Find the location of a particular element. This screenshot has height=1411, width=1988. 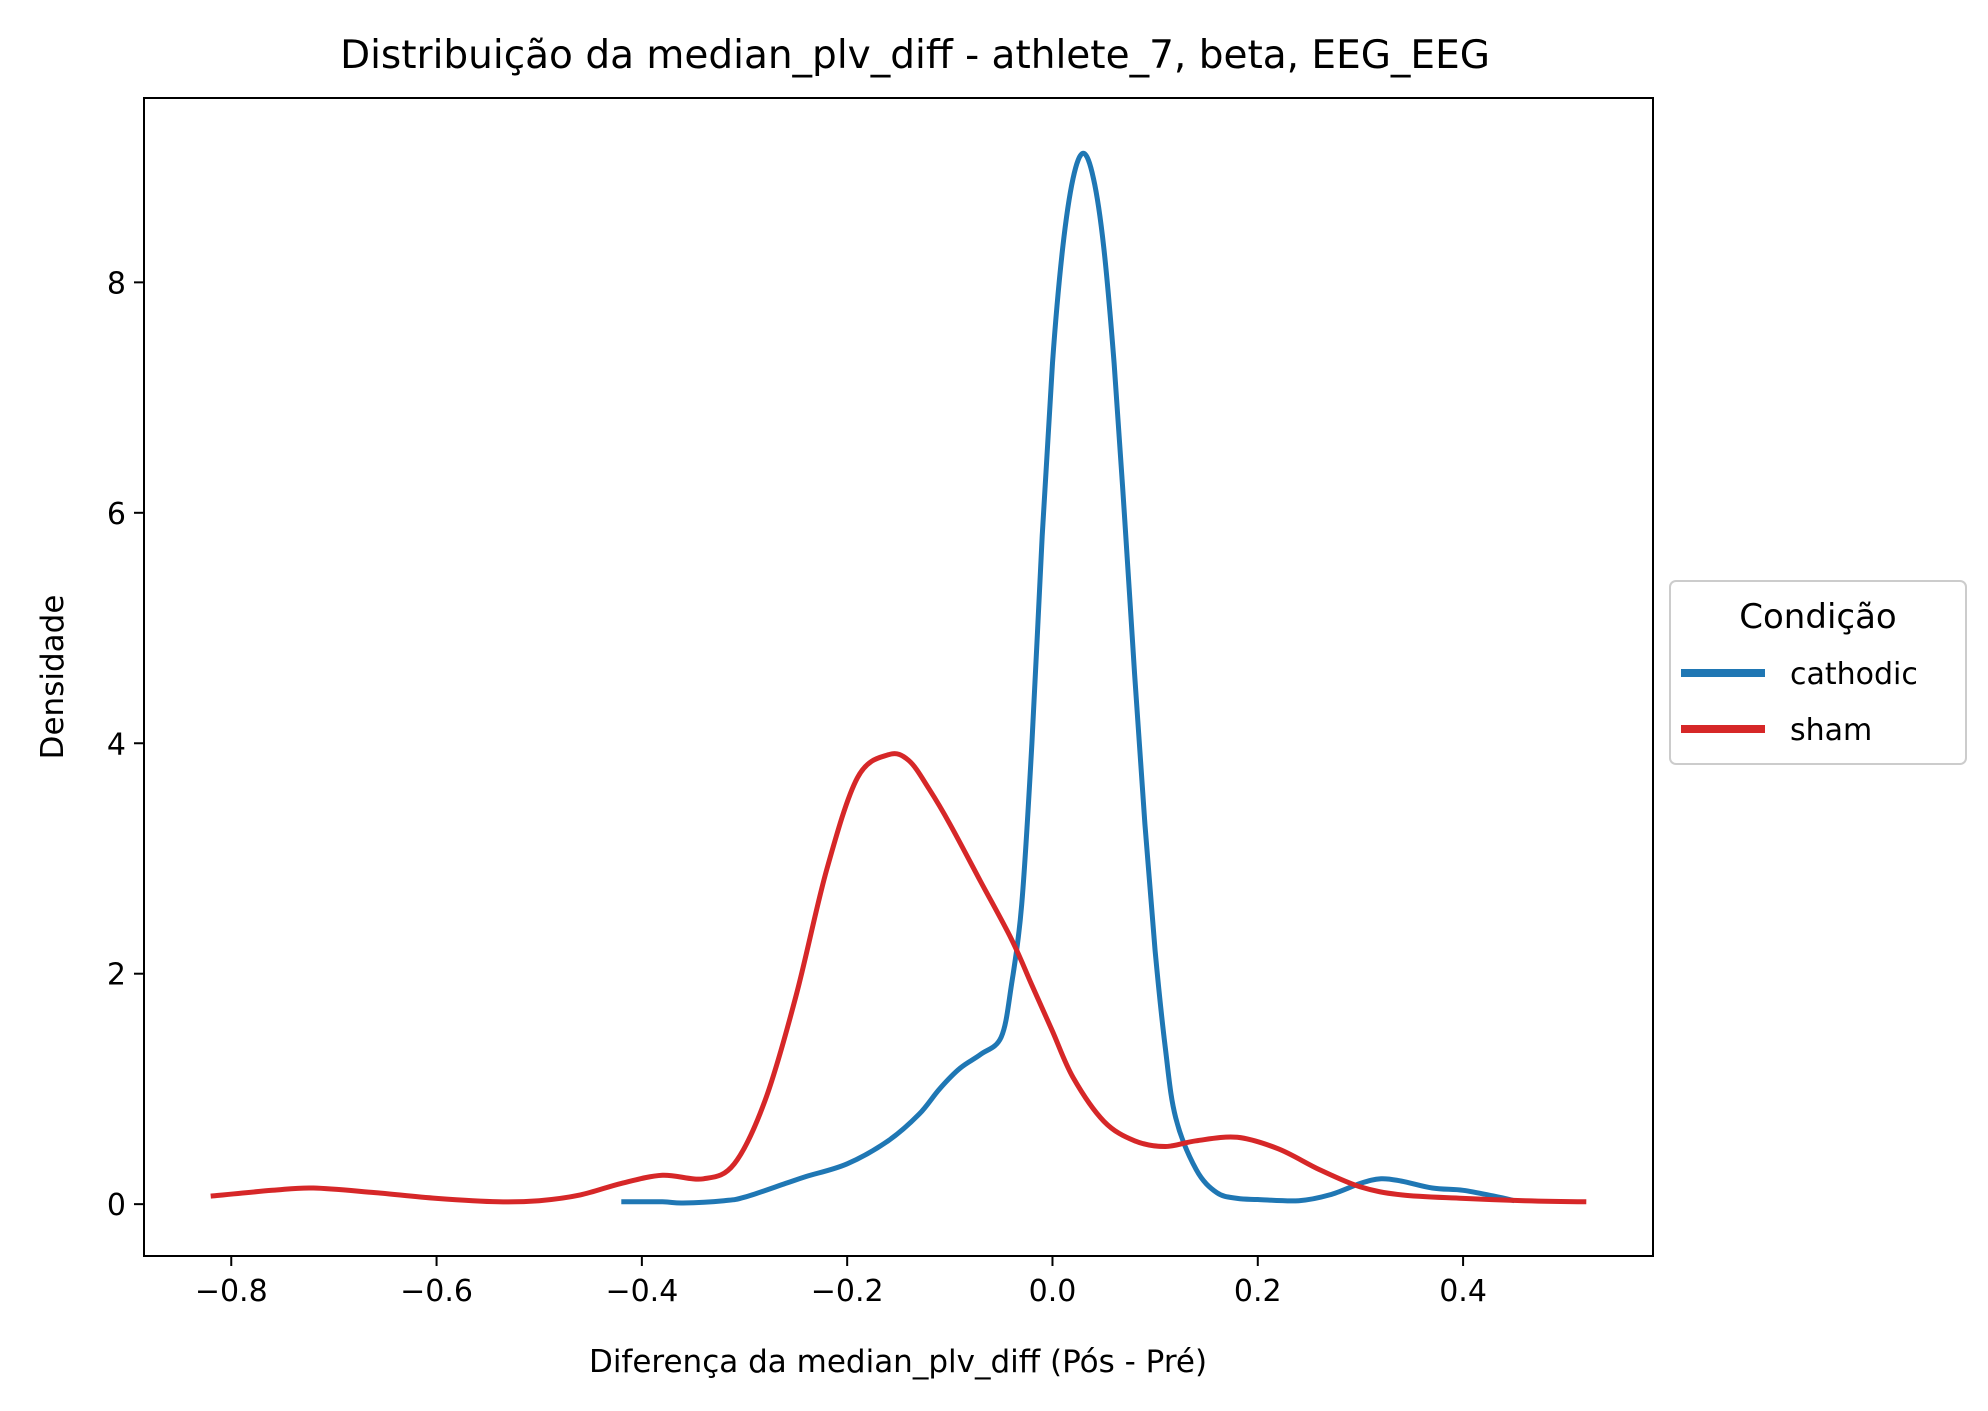

x-axis: −0.8 −0.6 −0.4 −0.2 0.0 0.2 0.4 is located at coordinates (841, 1282).